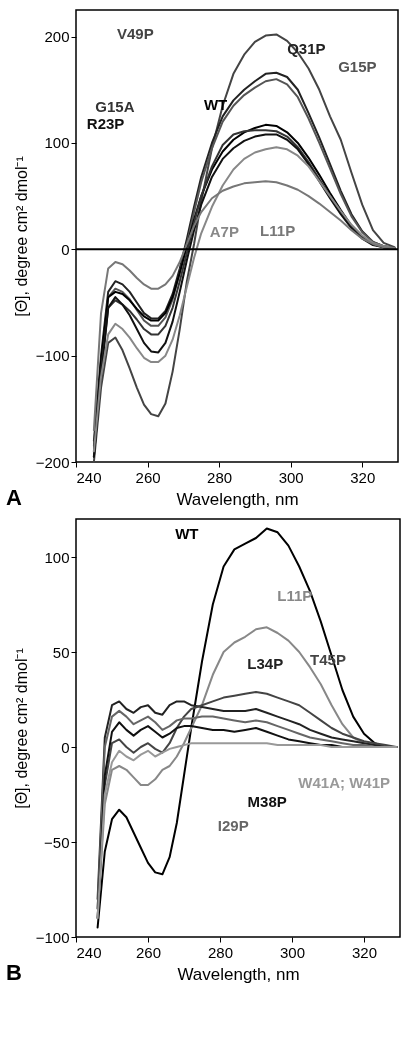 The width and height of the screenshot is (414, 1038). I want to click on text: B, so click(14, 972).